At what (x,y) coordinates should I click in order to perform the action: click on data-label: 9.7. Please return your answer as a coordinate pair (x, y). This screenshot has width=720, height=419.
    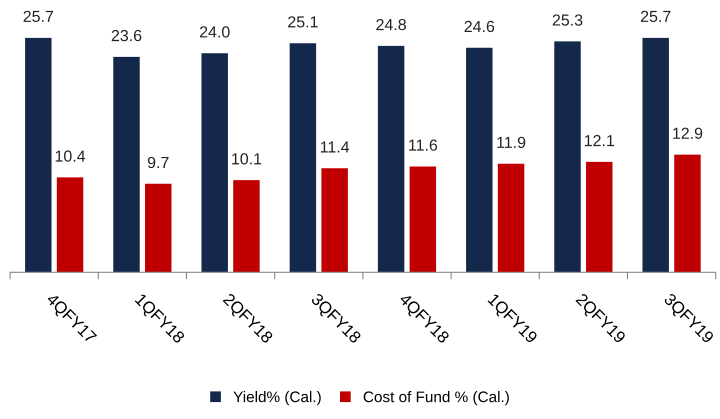
    Looking at the image, I should click on (158, 162).